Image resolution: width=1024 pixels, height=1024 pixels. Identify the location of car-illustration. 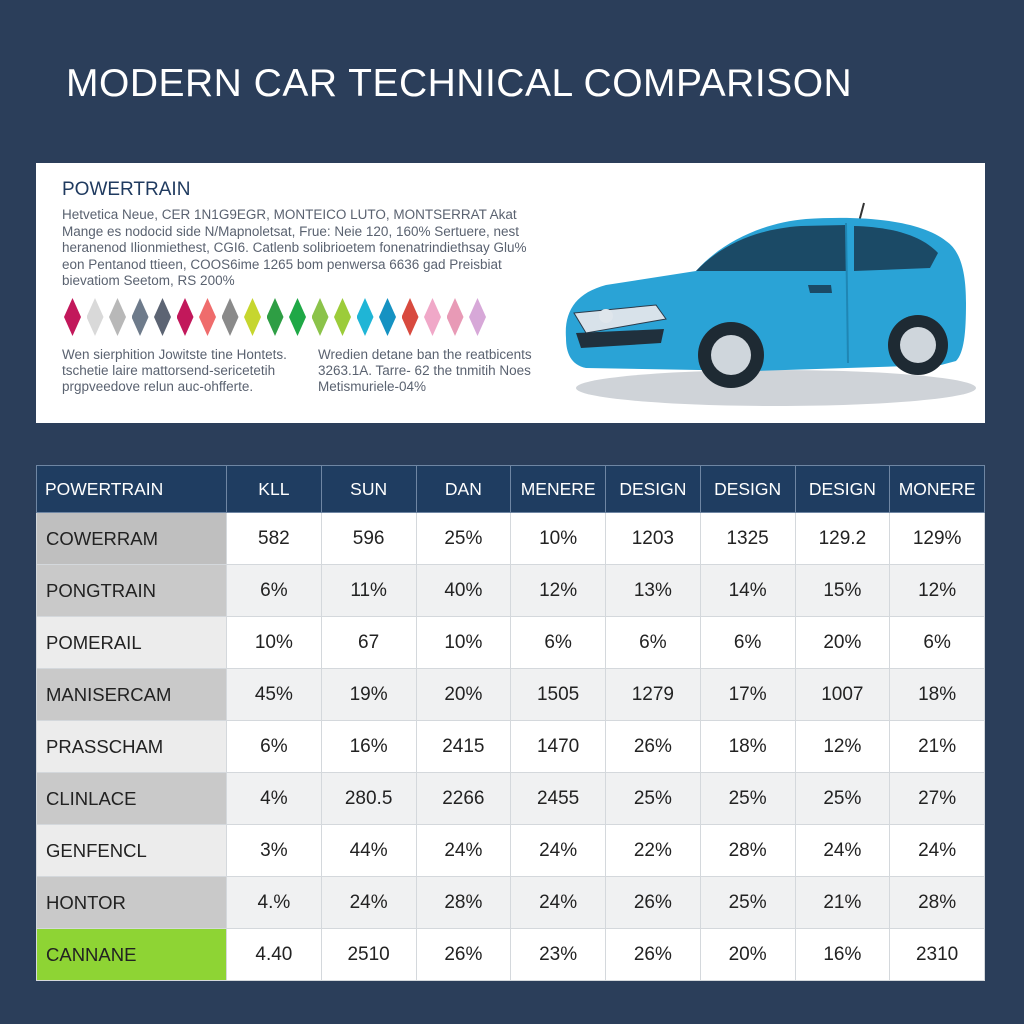
(770, 304).